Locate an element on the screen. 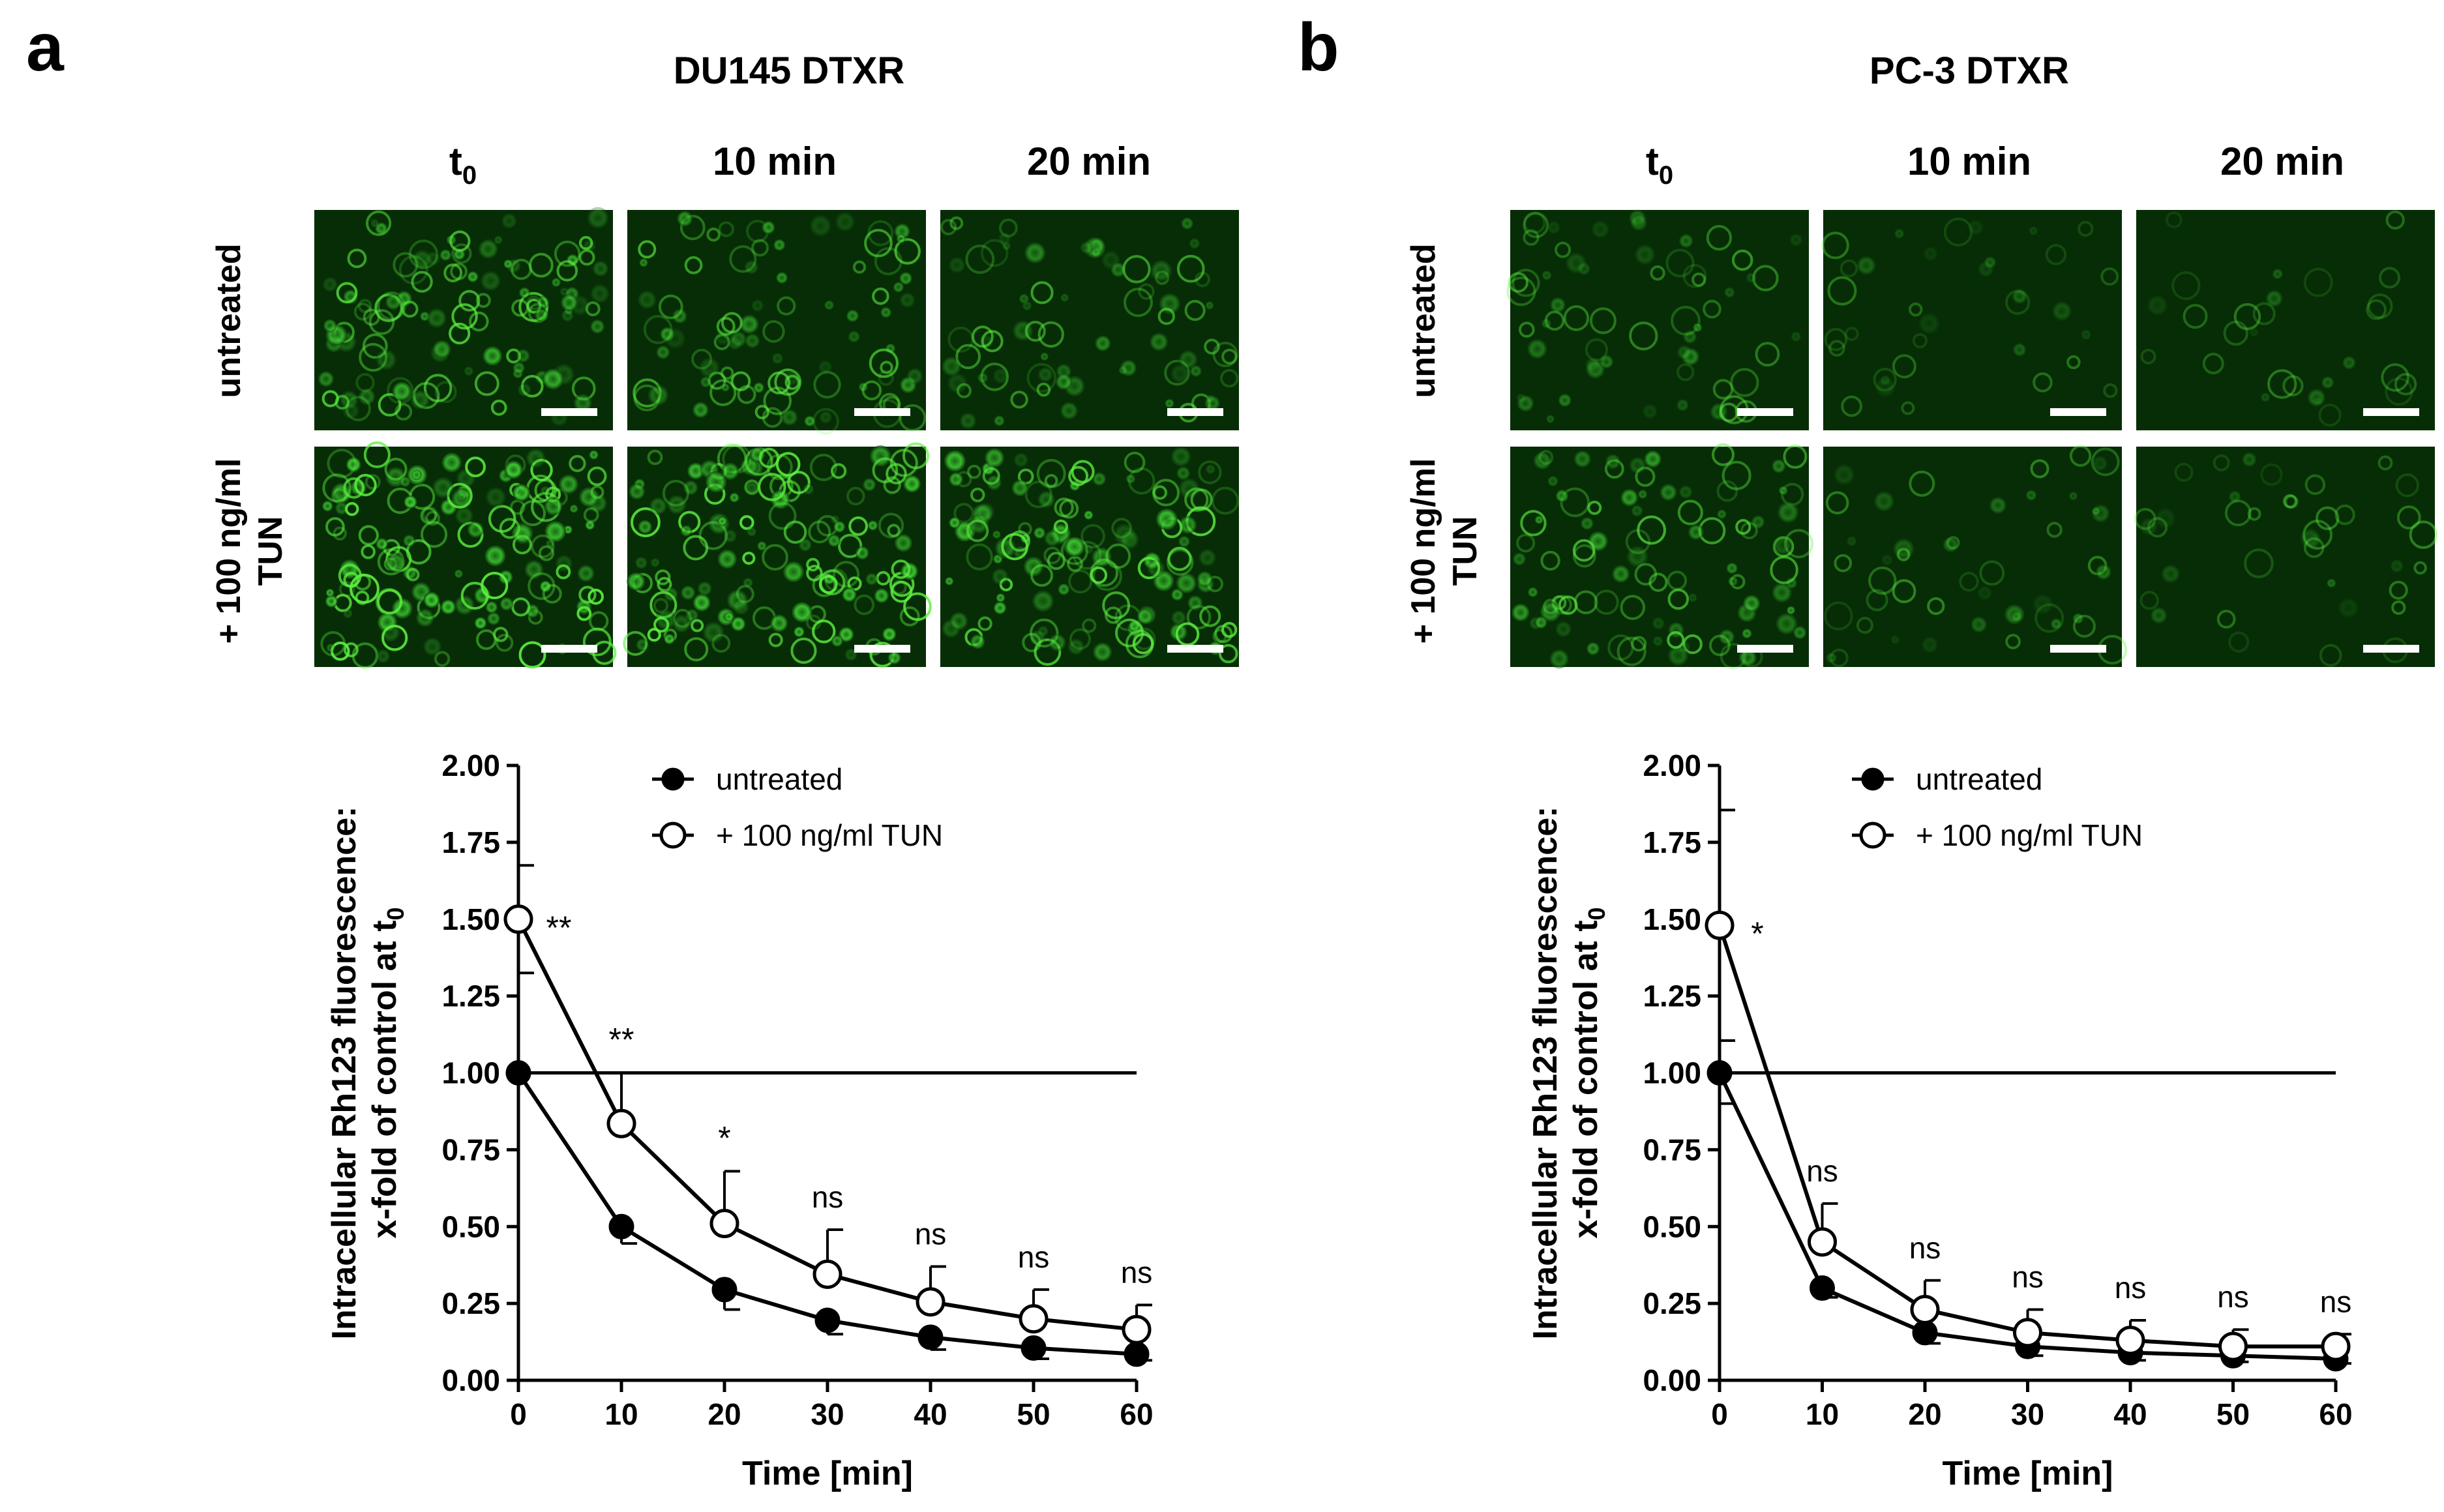  y-axis-label-line1: Intracellular Rh123 fluorescence: is located at coordinates (1545, 1074).